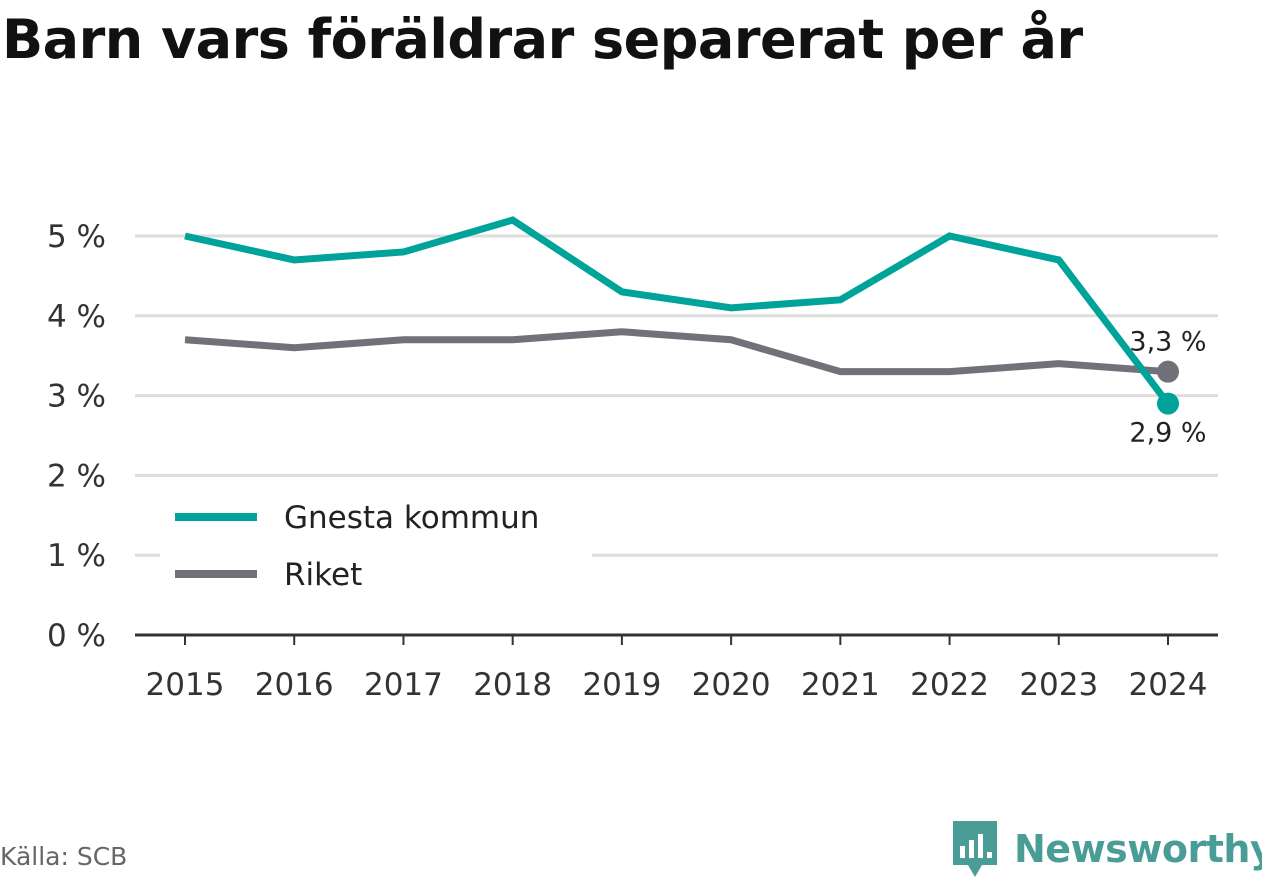 This screenshot has width=1262, height=880. I want to click on end-labels: 2,9 % 3,3 %, so click(1167, 388).